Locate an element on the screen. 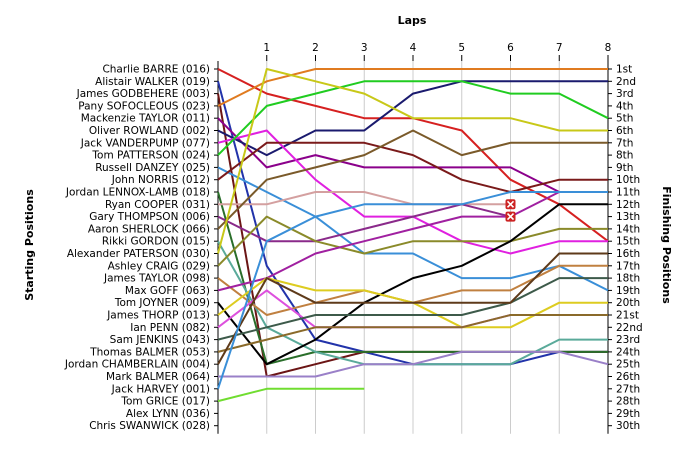 This screenshot has width=700, height=450. starting-position-label: Thomas BALMER (053) is located at coordinates (149, 352).